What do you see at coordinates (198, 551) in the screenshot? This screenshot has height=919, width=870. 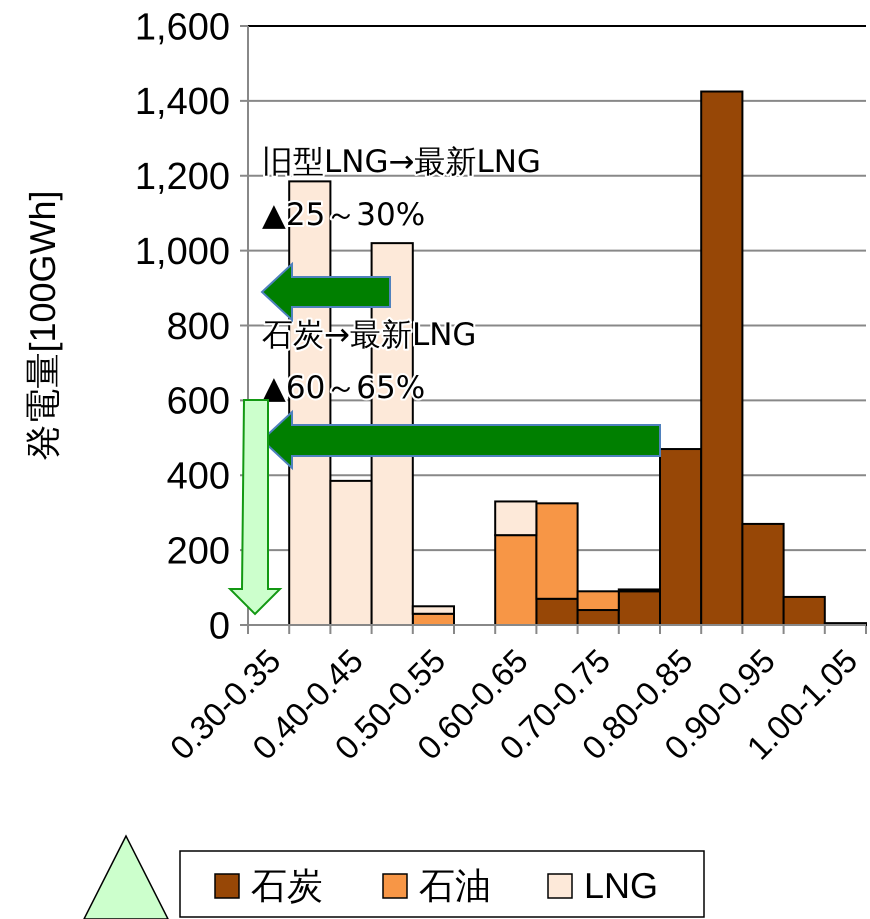 I see `y-tick-label: 200` at bounding box center [198, 551].